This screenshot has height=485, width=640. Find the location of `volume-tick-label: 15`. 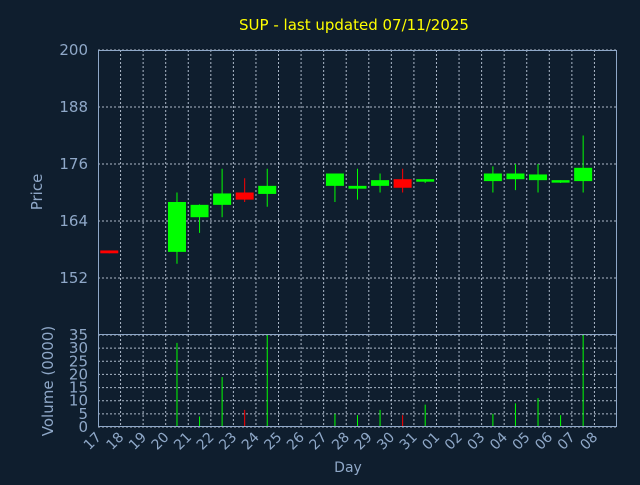

volume-tick-label: 15 is located at coordinates (78, 388).